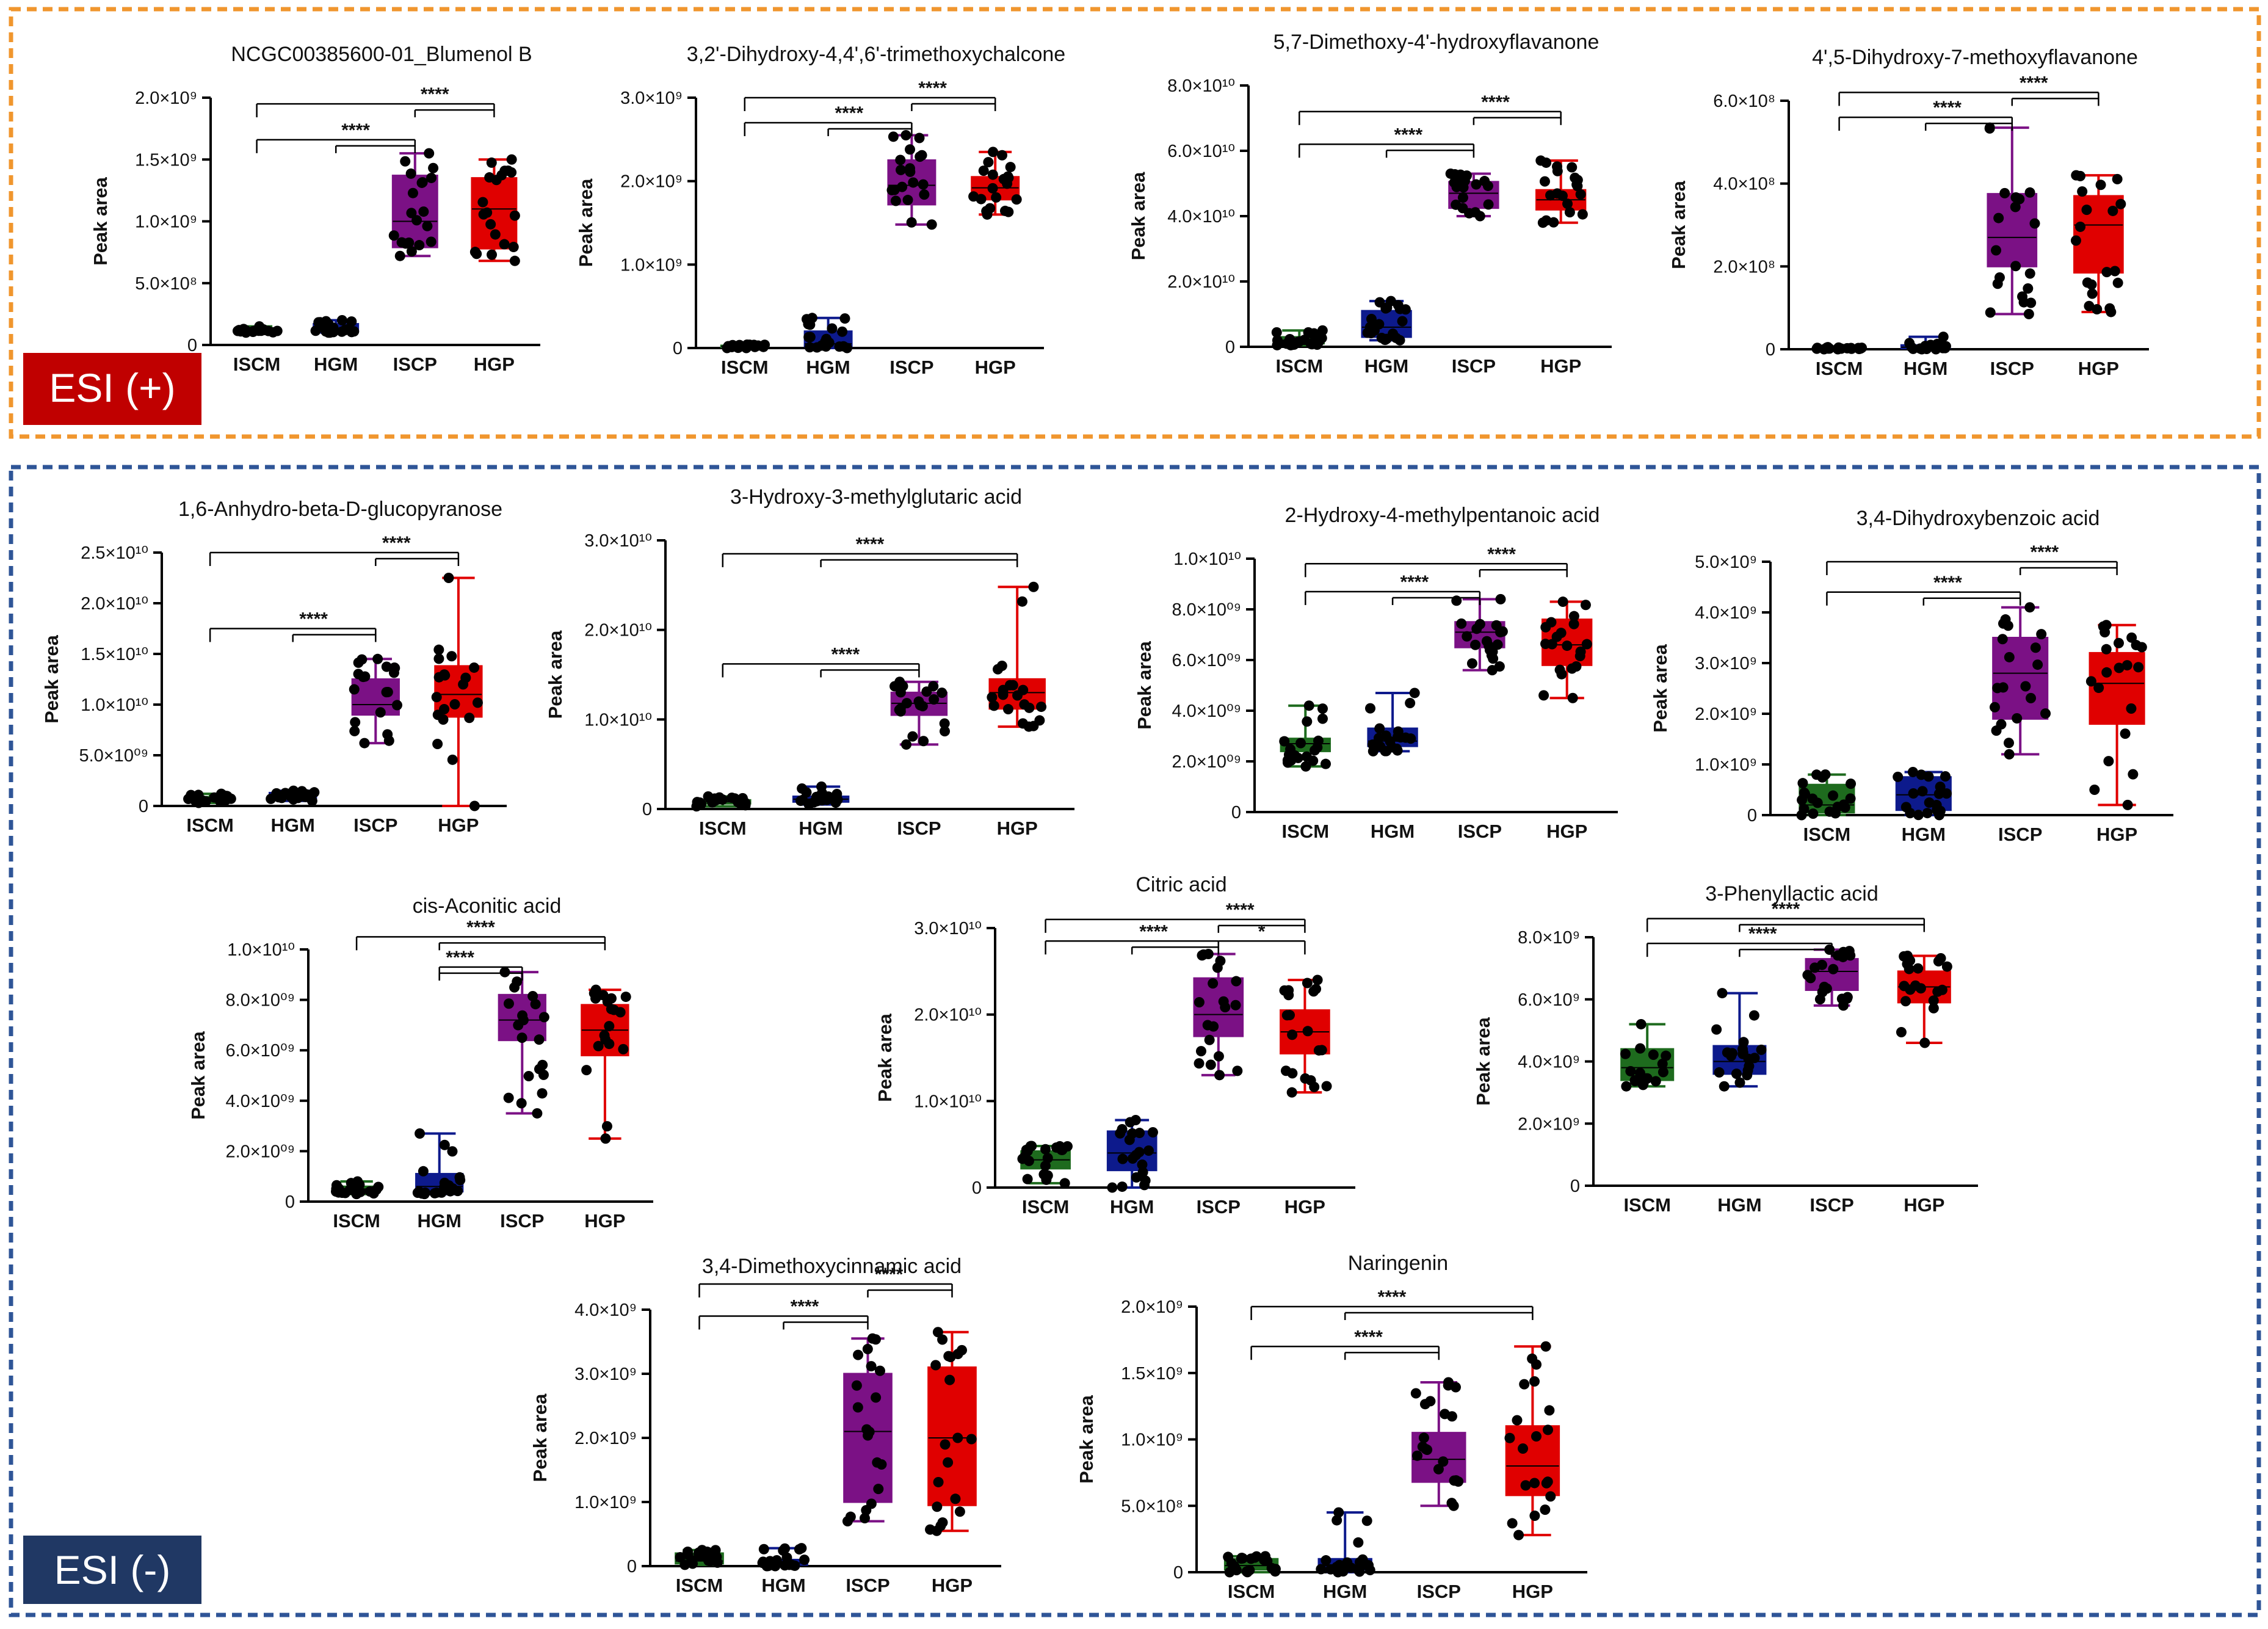 This screenshot has height=1629, width=2268. What do you see at coordinates (948, 1101) in the screenshot?
I see `y-tick-label: 1.0×10¹⁰` at bounding box center [948, 1101].